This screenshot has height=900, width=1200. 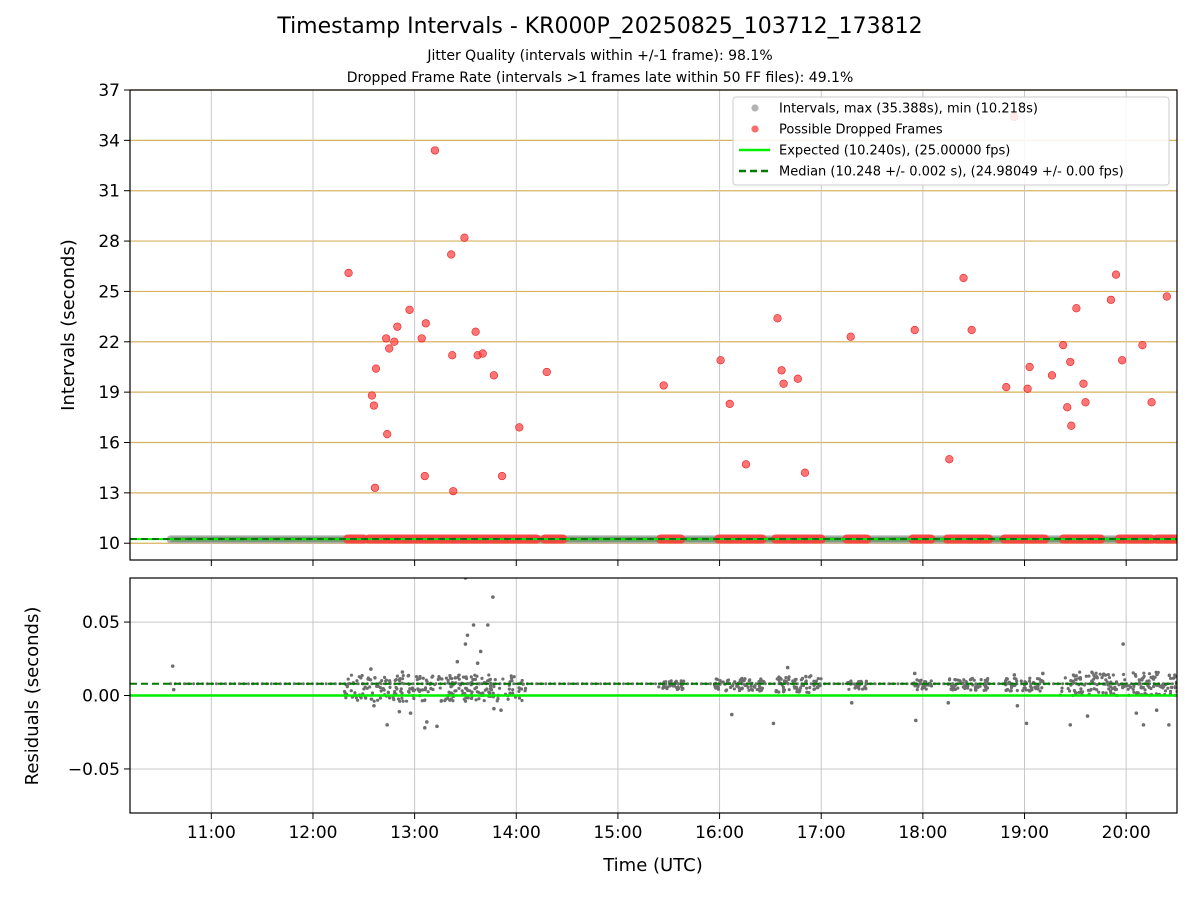 What do you see at coordinates (211, 833) in the screenshot?
I see `time-x-tick-label: 11:00` at bounding box center [211, 833].